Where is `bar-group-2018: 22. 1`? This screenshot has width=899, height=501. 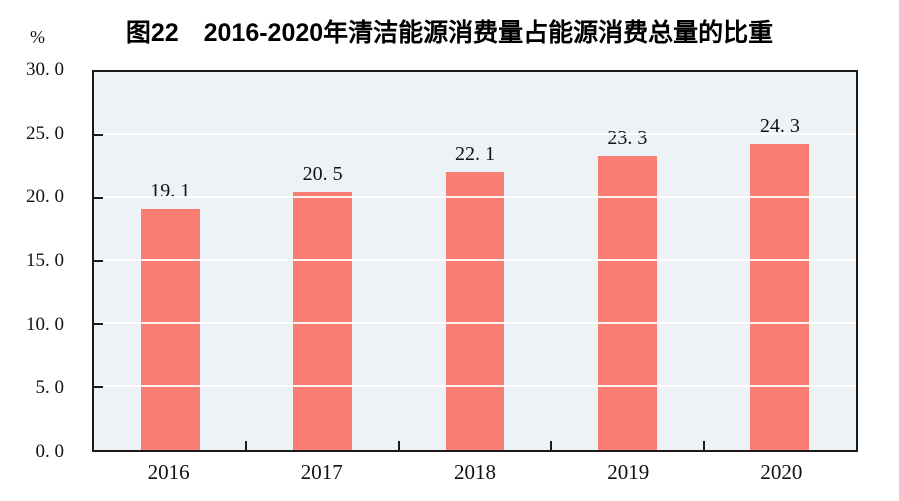
bar-group-2018: 22. 1 is located at coordinates (475, 261).